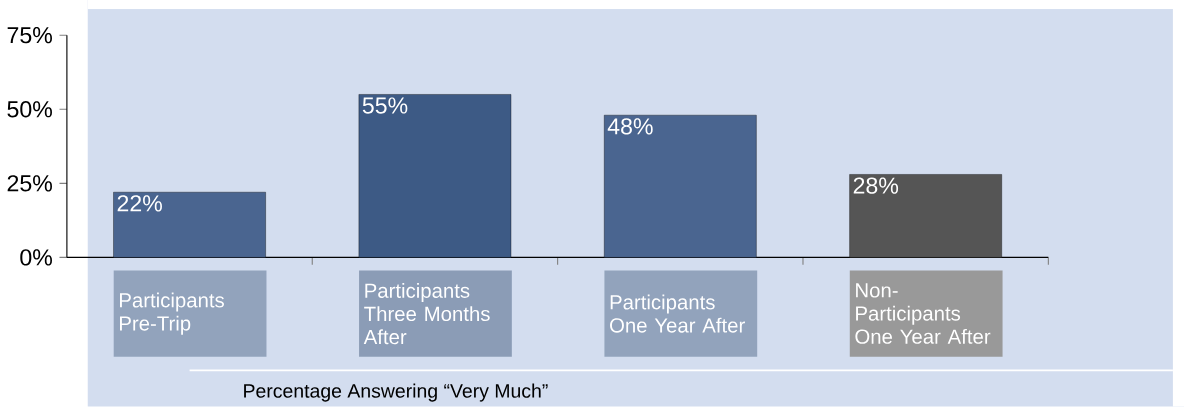 The image size is (1184, 408). Describe the element at coordinates (29, 109) in the screenshot. I see `y-tick-label: 50%` at that location.